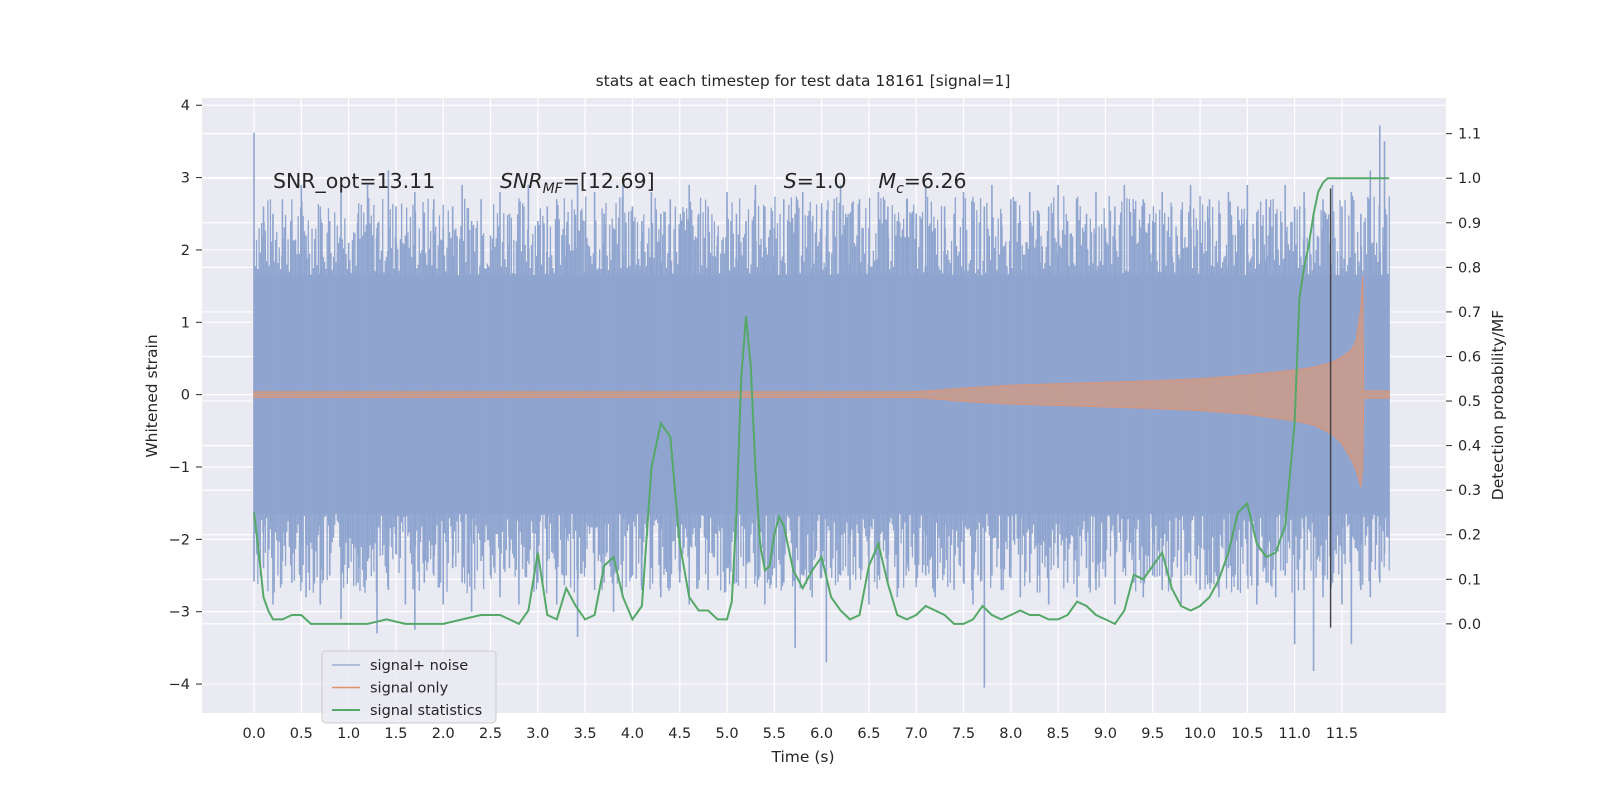  Describe the element at coordinates (354, 181) in the screenshot. I see `annotation-text: SNR_opt=13.11` at that location.